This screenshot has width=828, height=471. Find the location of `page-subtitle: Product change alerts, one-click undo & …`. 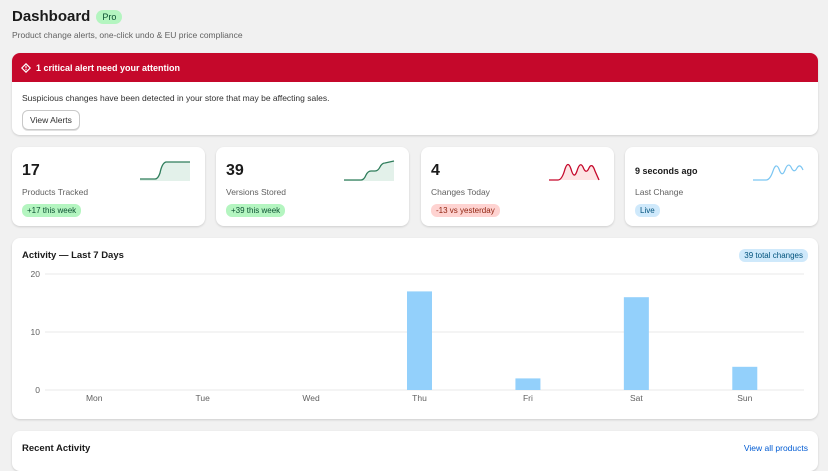

page-subtitle: Product change alerts, one-click undo & … is located at coordinates (127, 35).